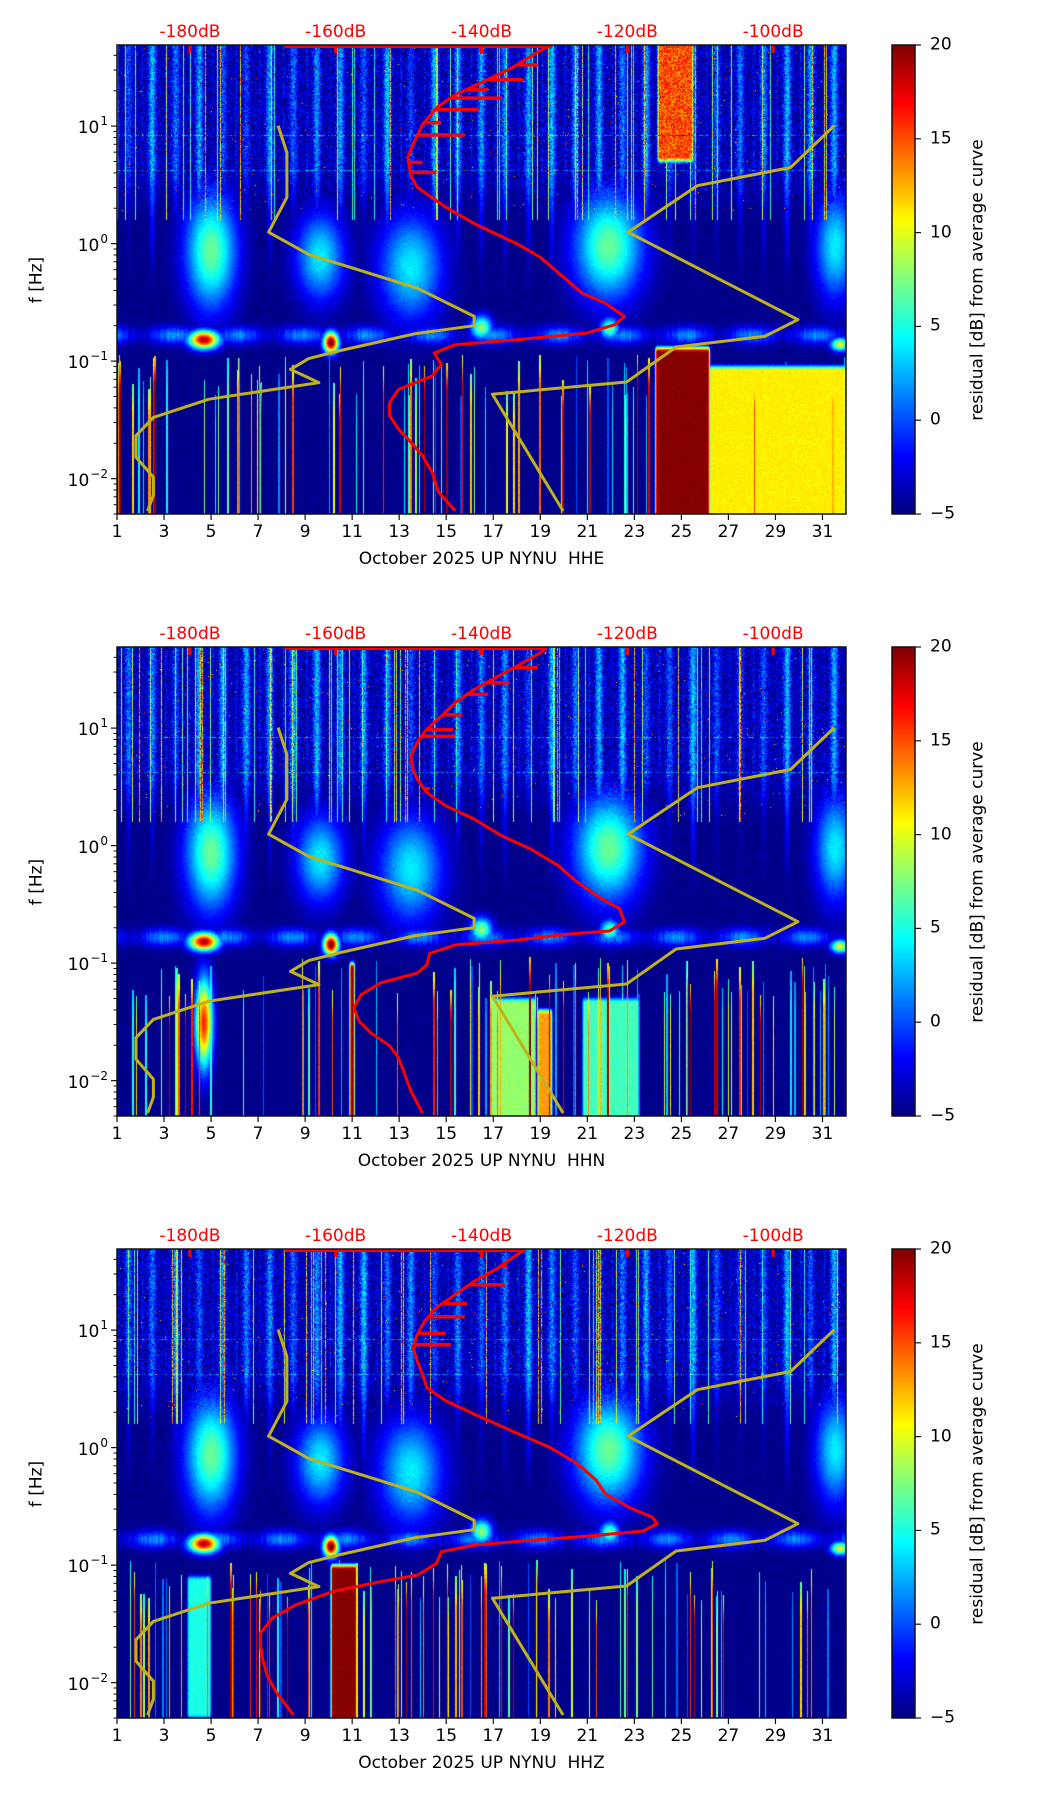  Describe the element at coordinates (822, 1736) in the screenshot. I see `x-tick-label: 31` at that location.